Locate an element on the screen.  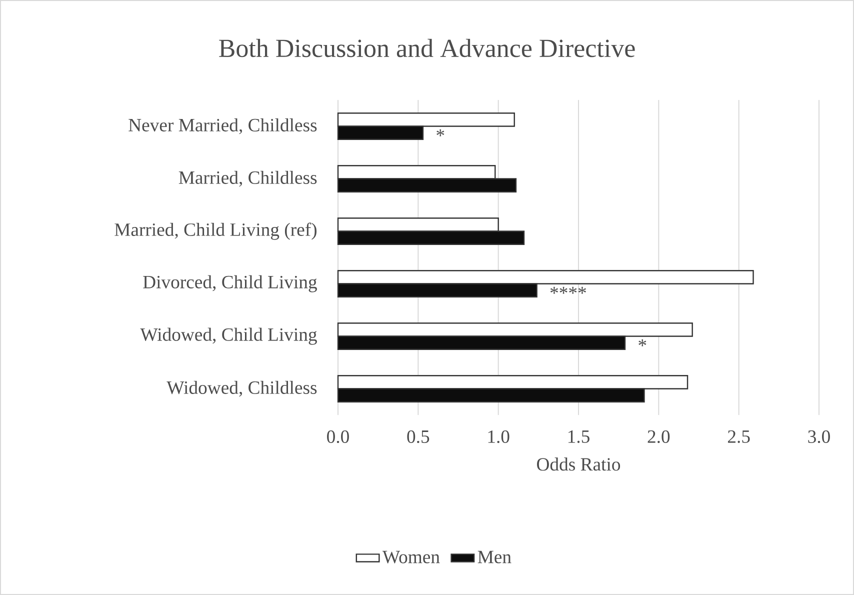
x-tick-label: 0.0 is located at coordinates (338, 437).